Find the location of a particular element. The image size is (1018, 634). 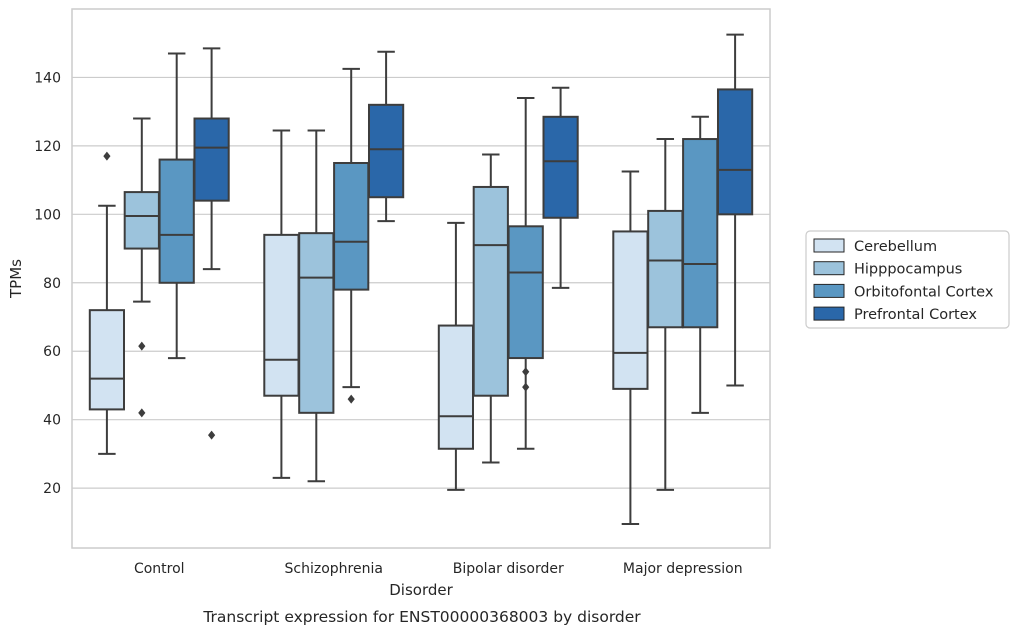

y-tick-label: 20 is located at coordinates (52, 489).